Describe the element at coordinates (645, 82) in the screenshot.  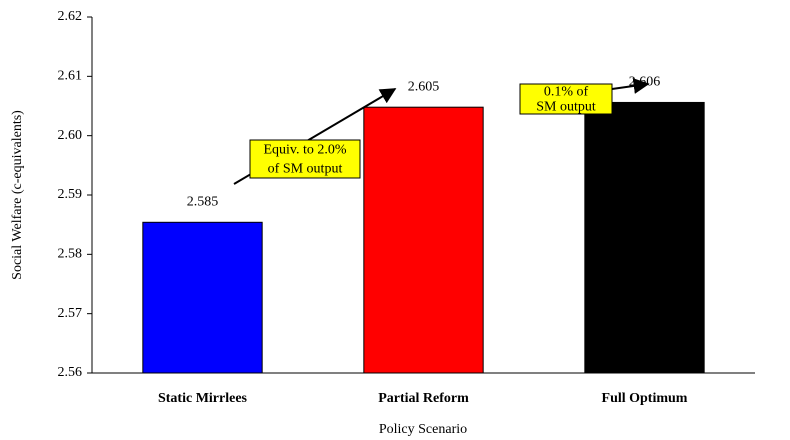
I see `data-label: 2.606` at that location.